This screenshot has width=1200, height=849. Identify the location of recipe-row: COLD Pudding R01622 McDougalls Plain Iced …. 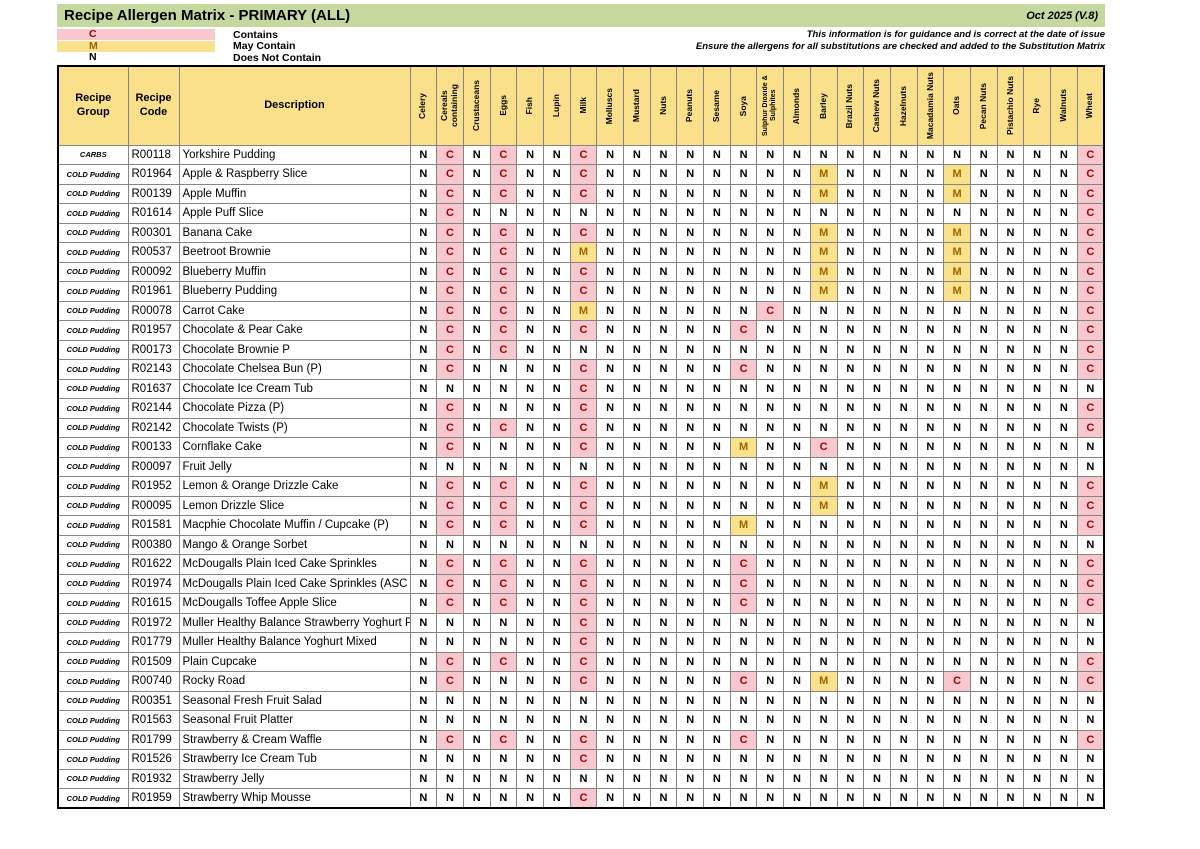
(581, 564).